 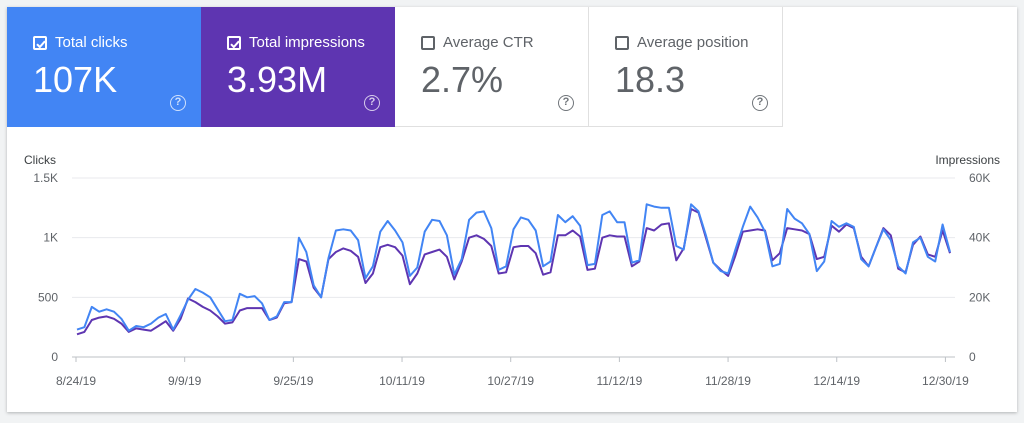 I want to click on left-axis-title: Clicks, so click(x=40, y=160).